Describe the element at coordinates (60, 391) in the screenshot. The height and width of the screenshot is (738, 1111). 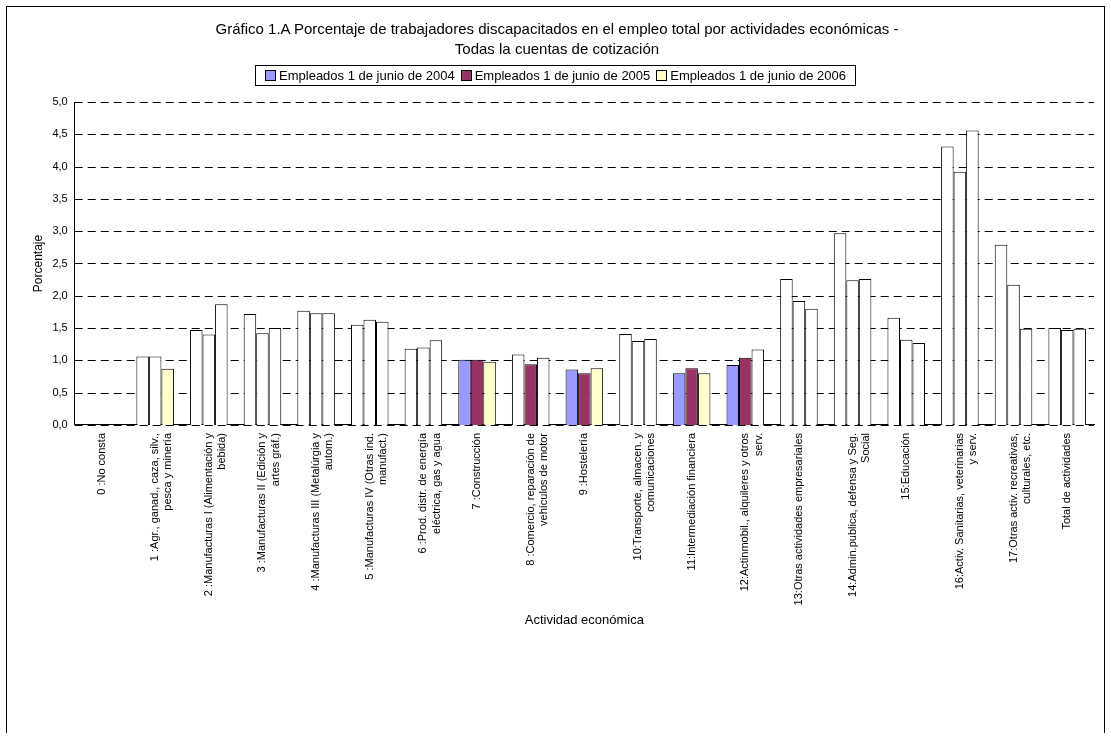
I see `y-tick-label: 0,5` at that location.